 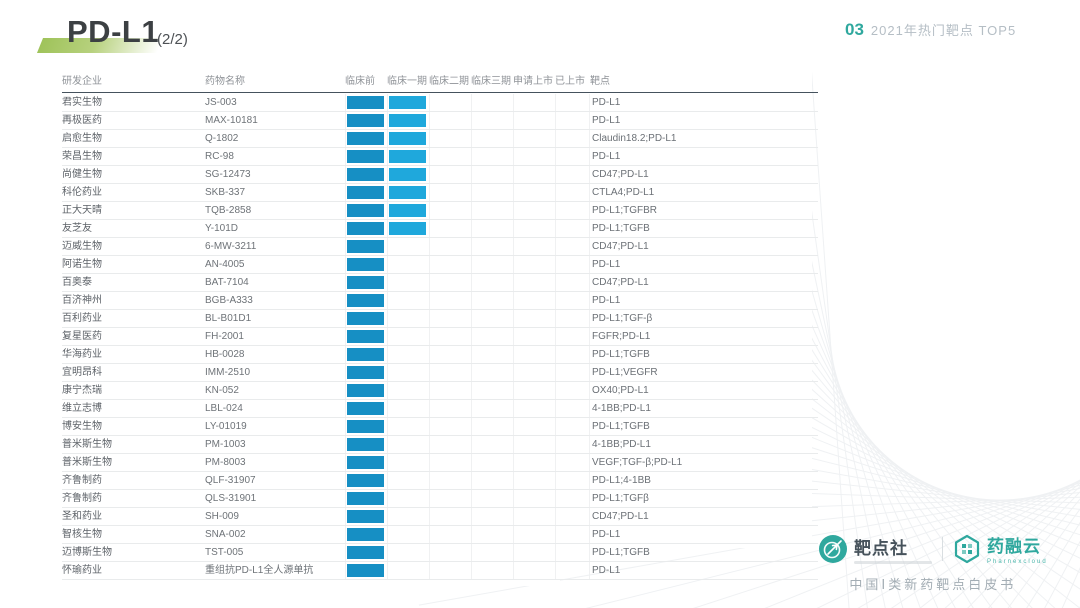 What do you see at coordinates (440, 553) in the screenshot?
I see `table-row: 迈博斯生物 TST-005 PD-L1;TGFB` at bounding box center [440, 553].